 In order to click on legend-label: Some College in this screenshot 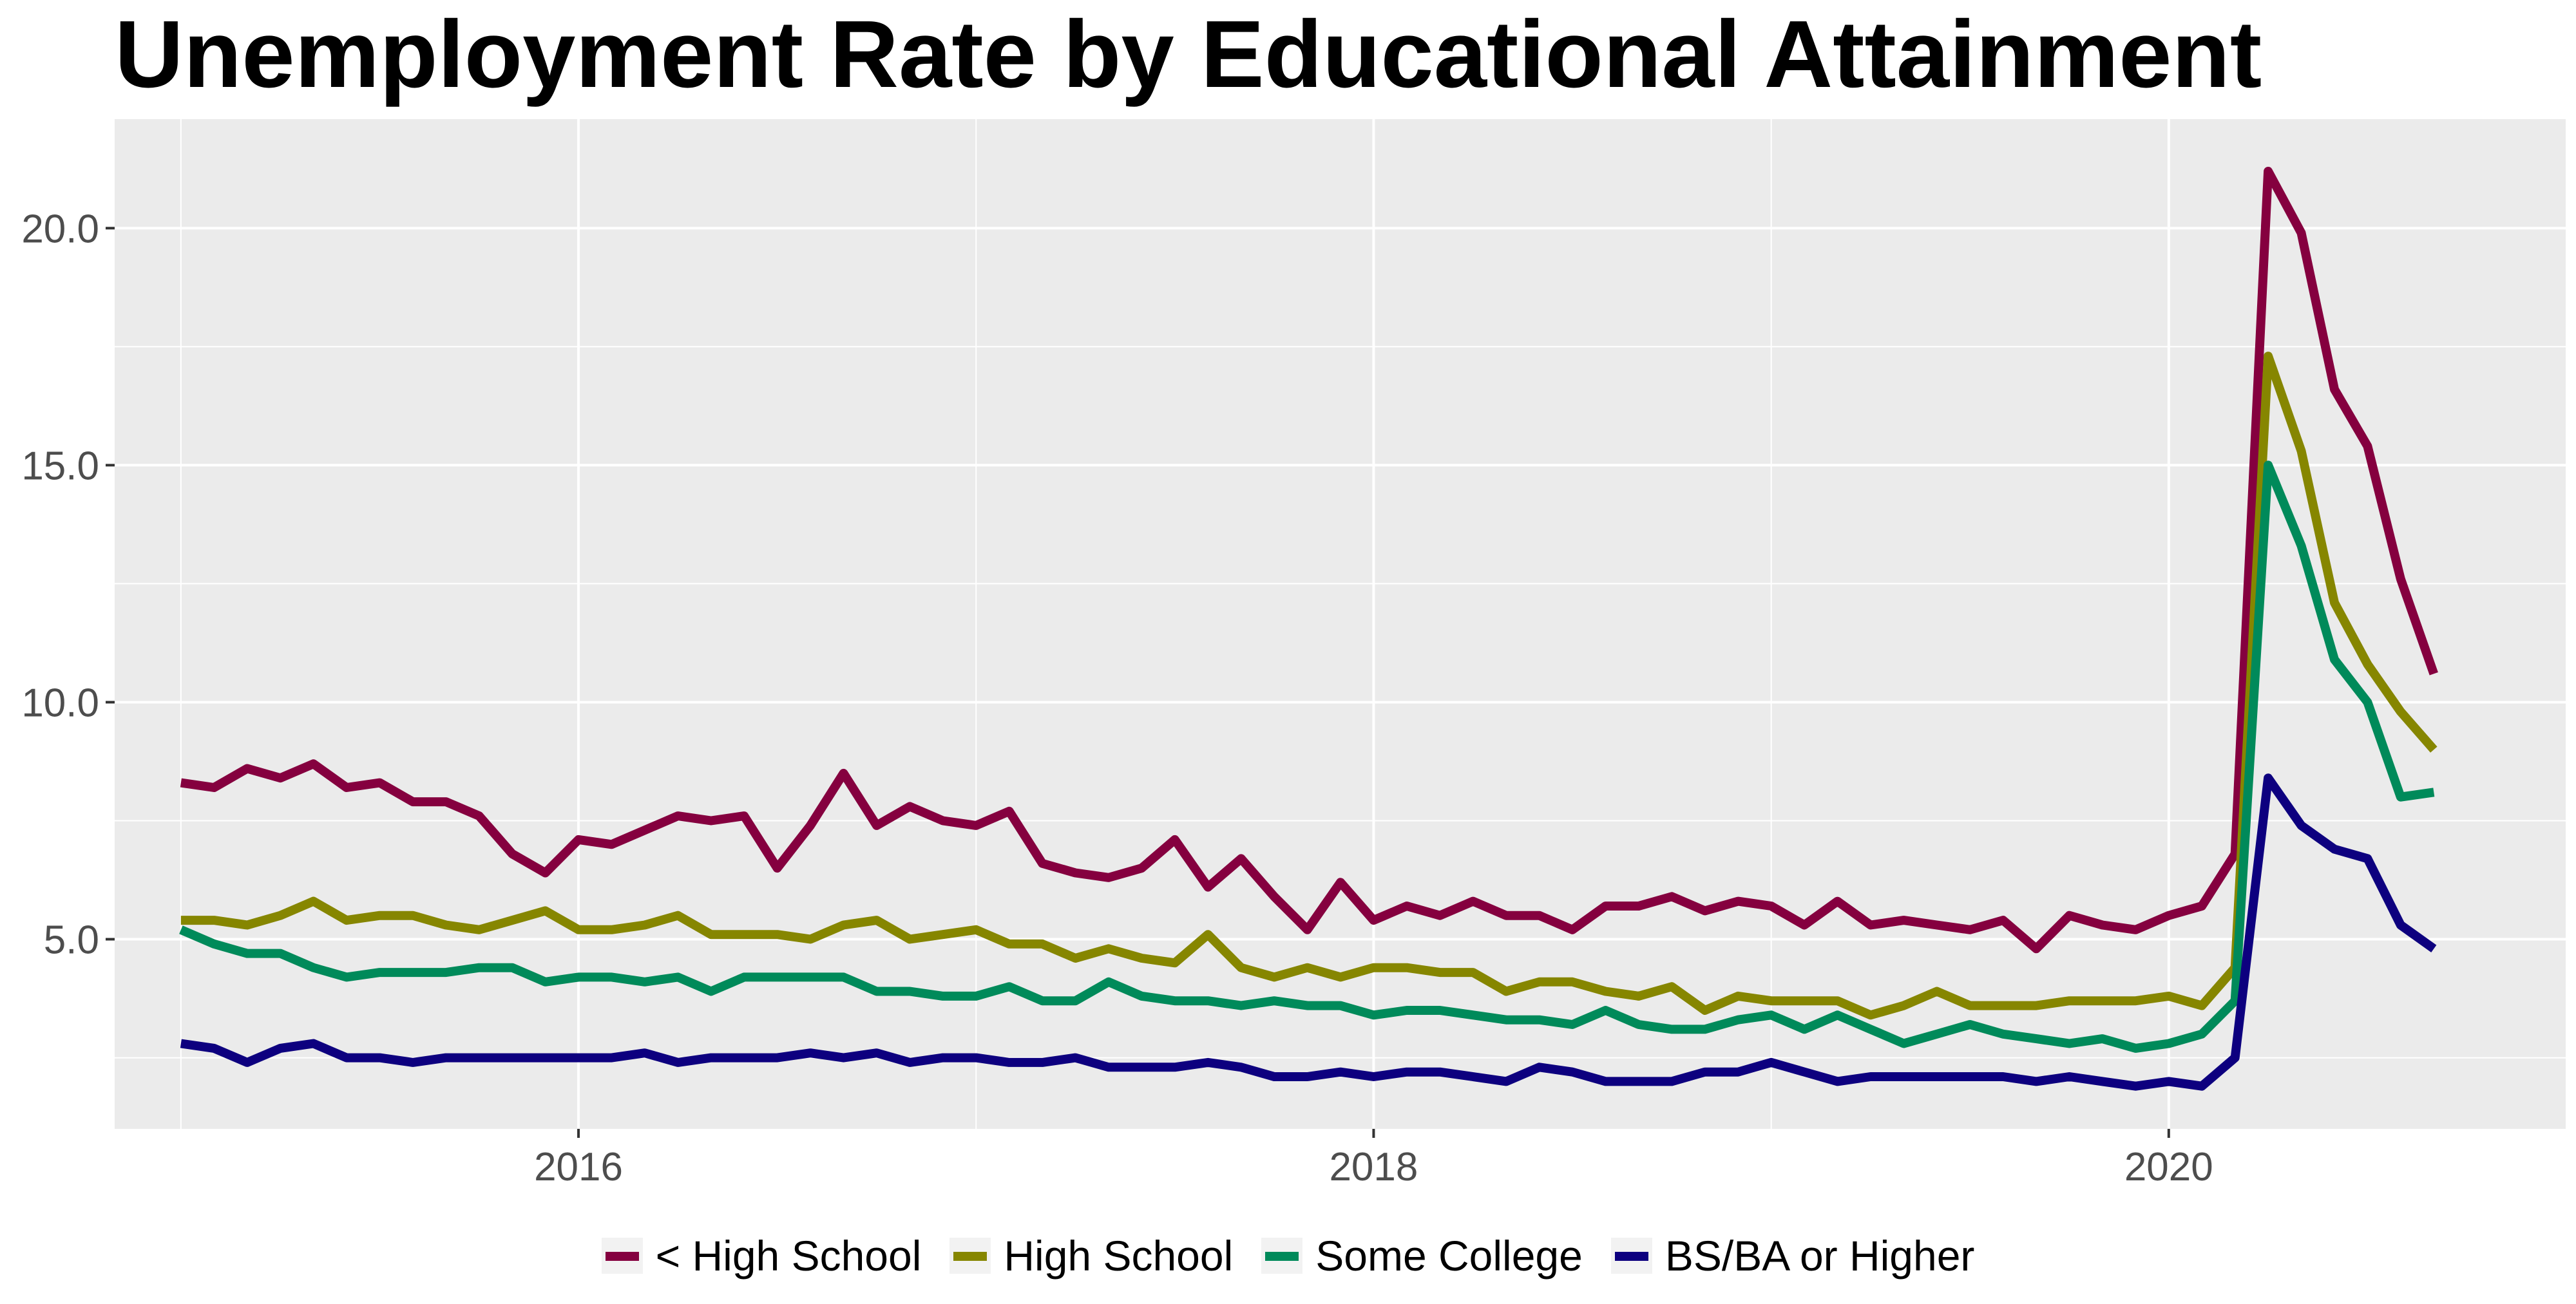, I will do `click(1449, 1256)`.